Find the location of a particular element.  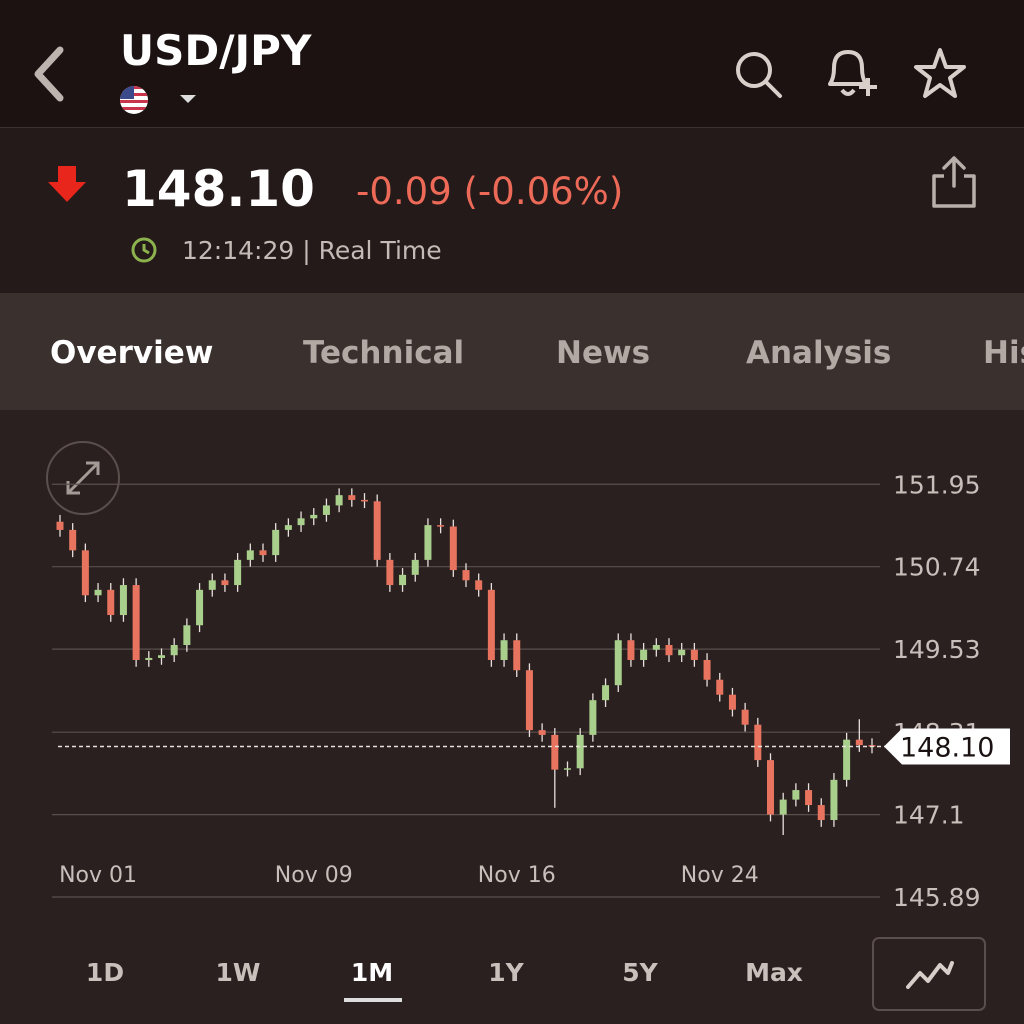

range-button: 5Y is located at coordinates (640, 972).